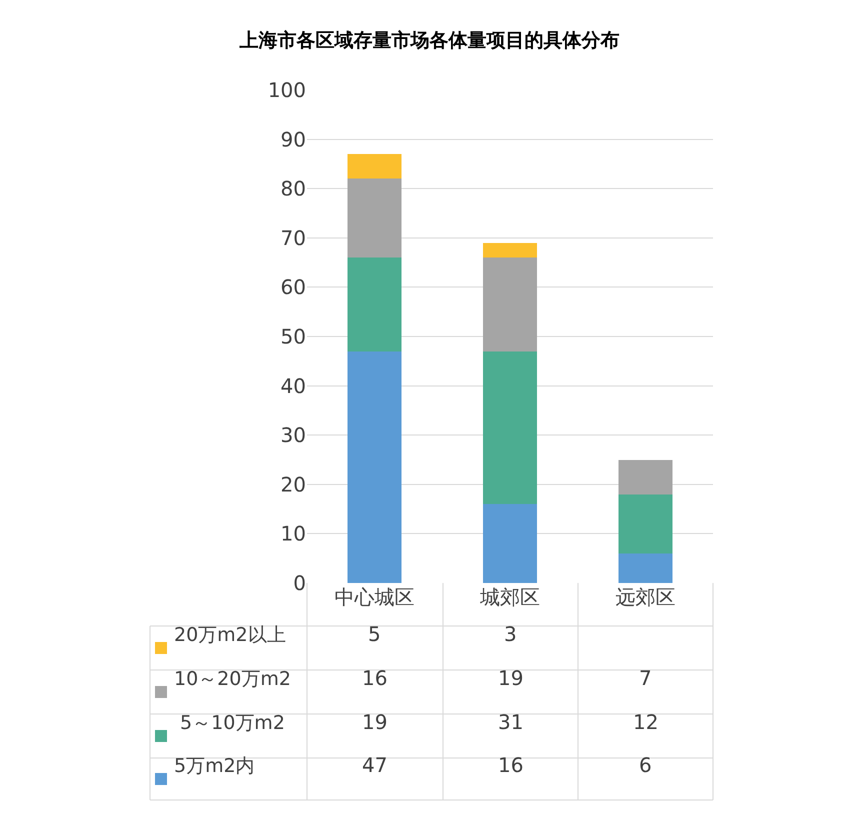 This screenshot has height=819, width=859. Describe the element at coordinates (645, 765) in the screenshot. I see `data-label: 6` at that location.